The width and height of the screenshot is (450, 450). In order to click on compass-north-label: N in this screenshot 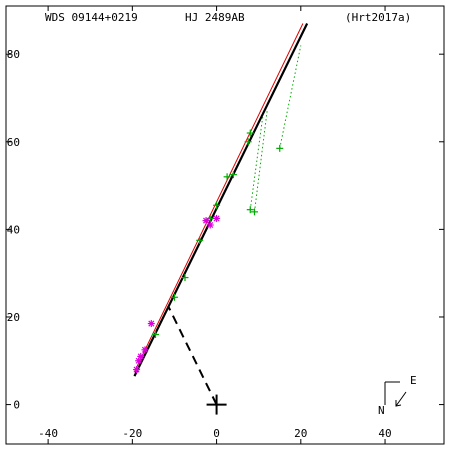, I will do `click(381, 410)`.